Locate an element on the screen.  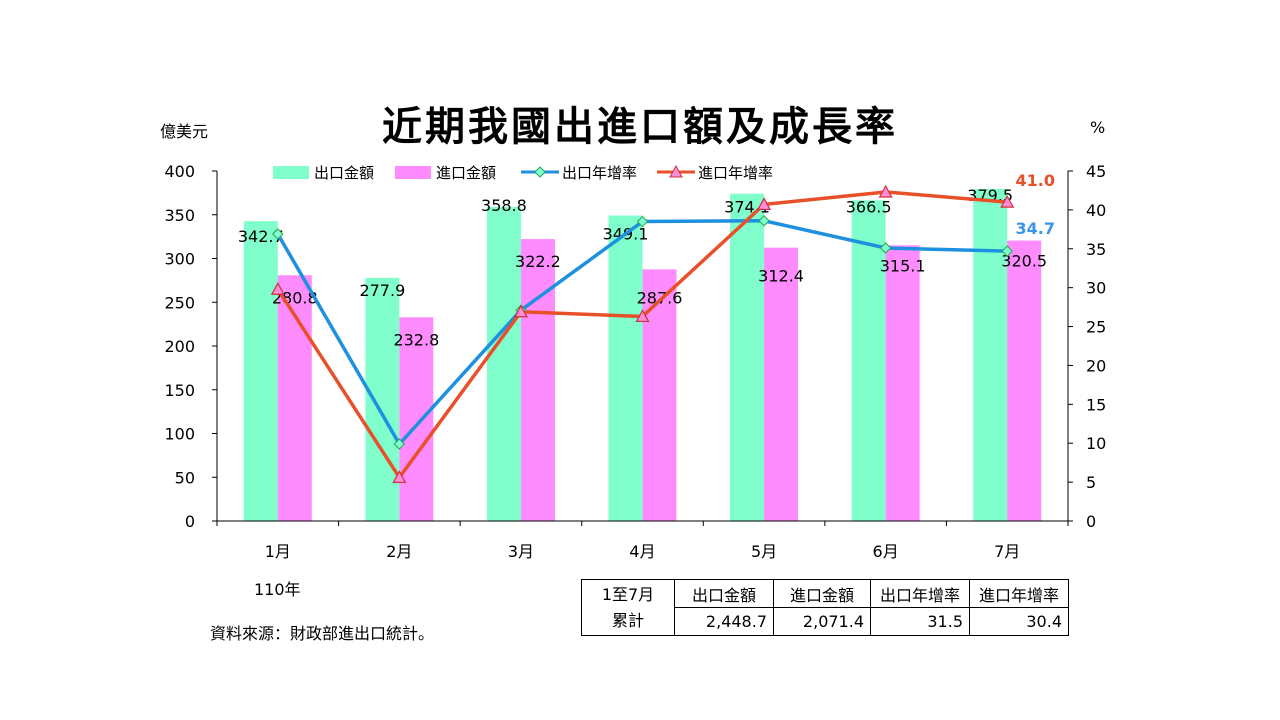
legend-export-swatch is located at coordinates (291, 172).